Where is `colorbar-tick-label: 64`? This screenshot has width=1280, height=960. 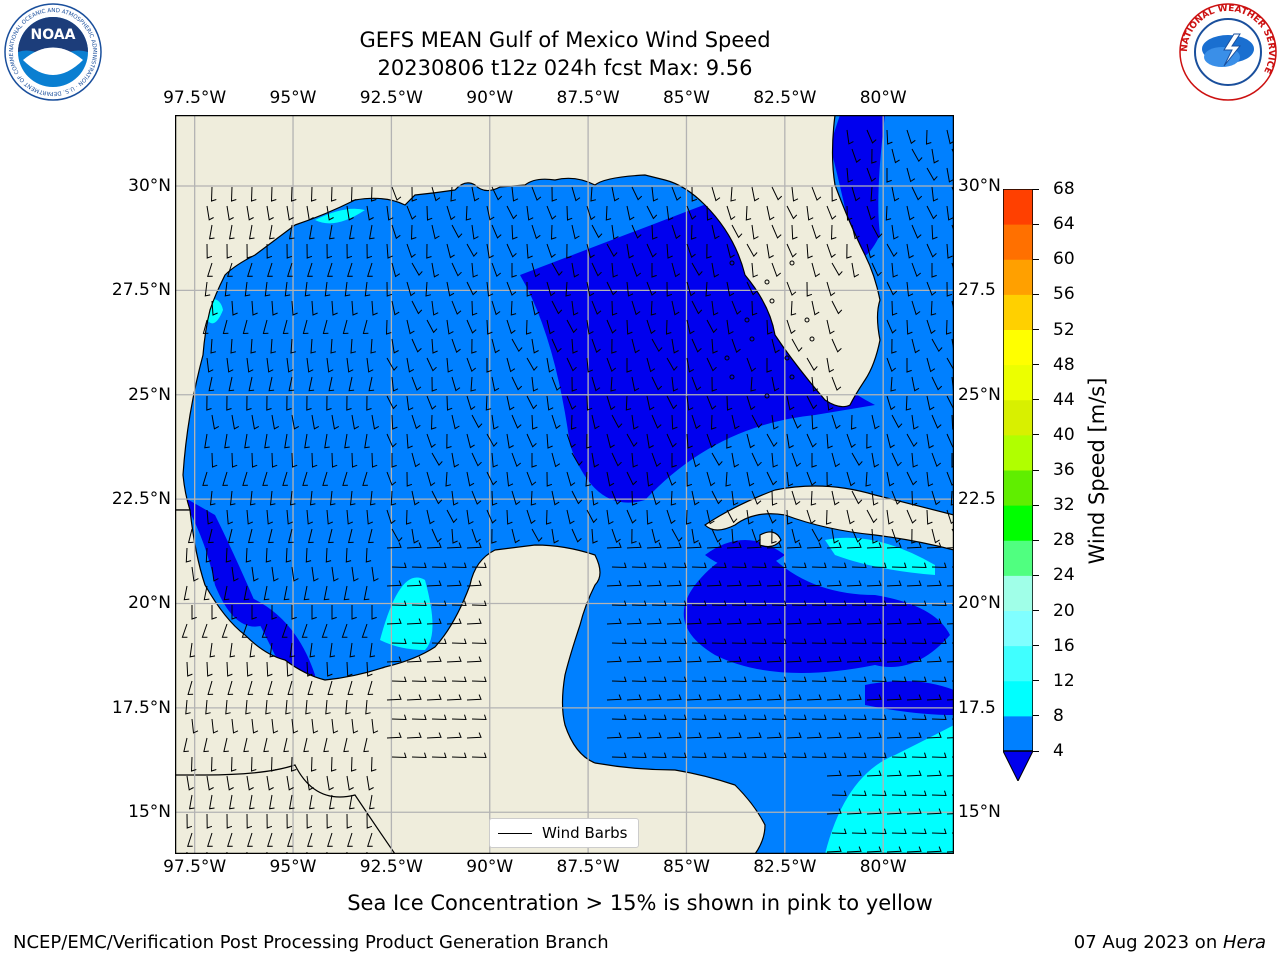 colorbar-tick-label: 64 is located at coordinates (1064, 224).